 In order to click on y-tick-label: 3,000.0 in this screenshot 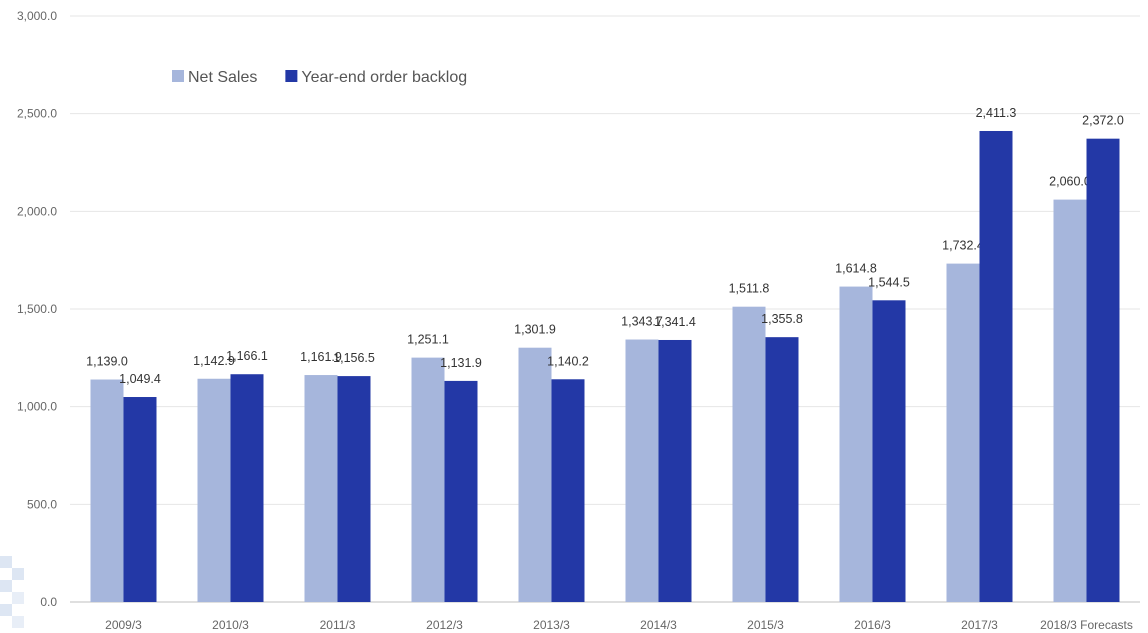, I will do `click(37, 16)`.